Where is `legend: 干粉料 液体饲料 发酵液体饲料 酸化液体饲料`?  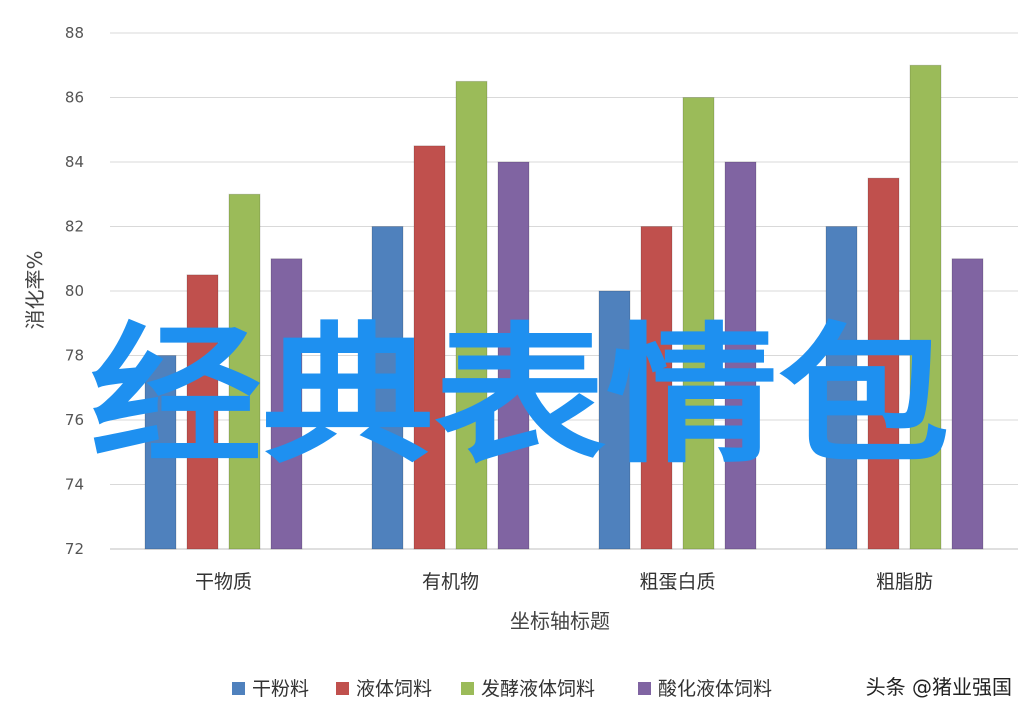 legend: 干粉料 液体饲料 发酵液体饲料 酸化液体饲料 is located at coordinates (502, 689).